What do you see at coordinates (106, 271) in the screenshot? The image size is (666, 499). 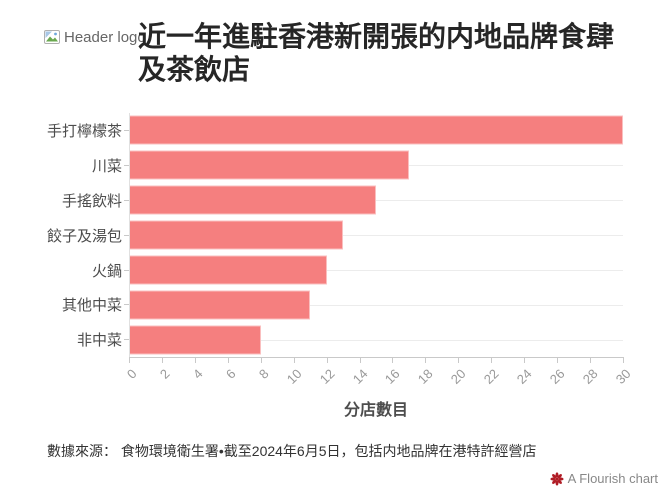 I see `category-label: 火鍋` at bounding box center [106, 271].